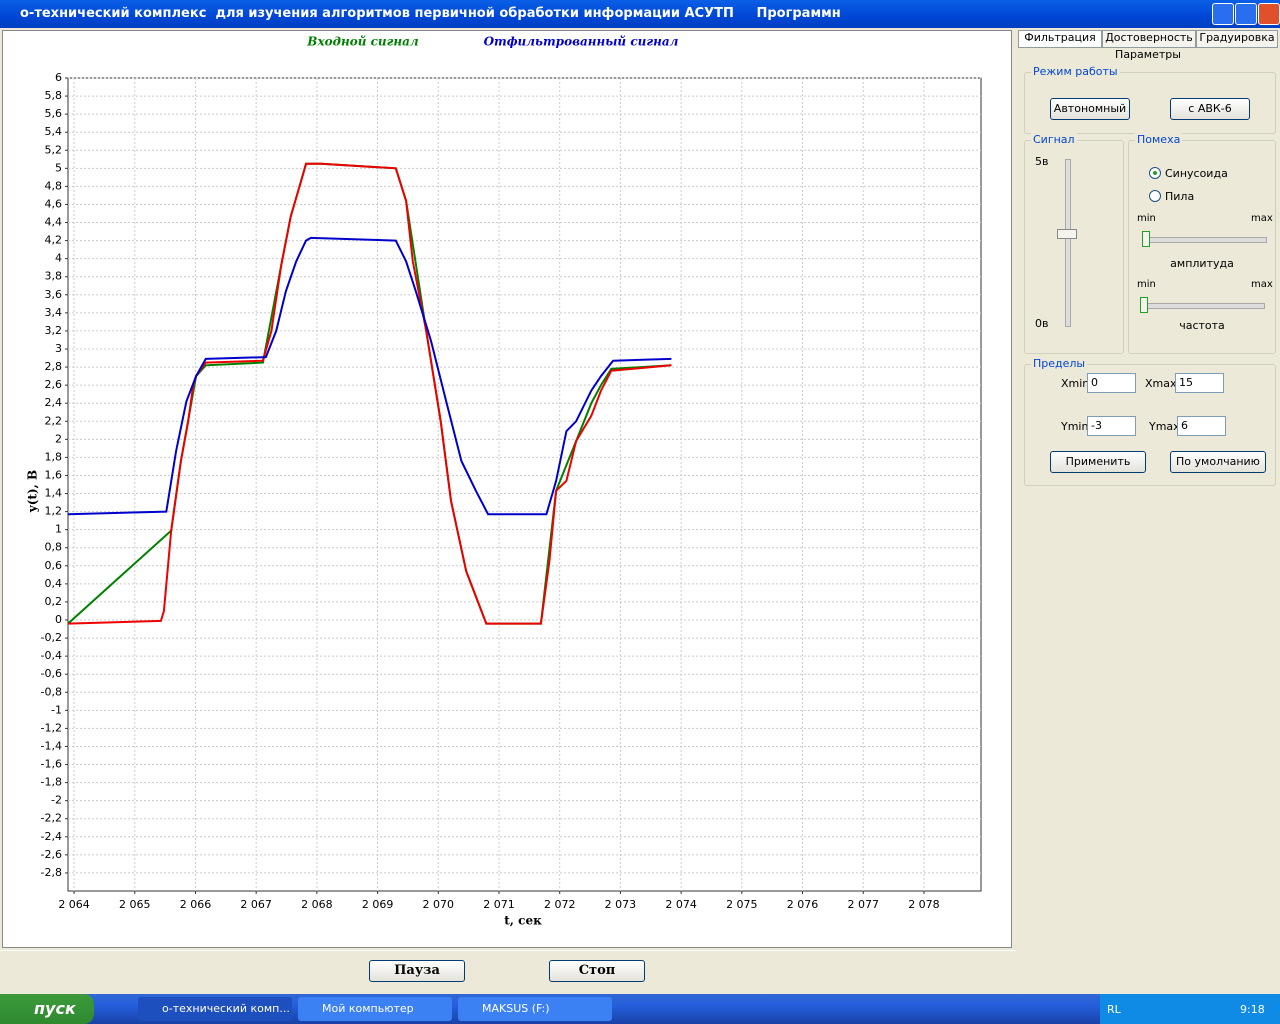  Describe the element at coordinates (508, 972) in the screenshot. I see `control-bar: Пауза Стоп` at that location.